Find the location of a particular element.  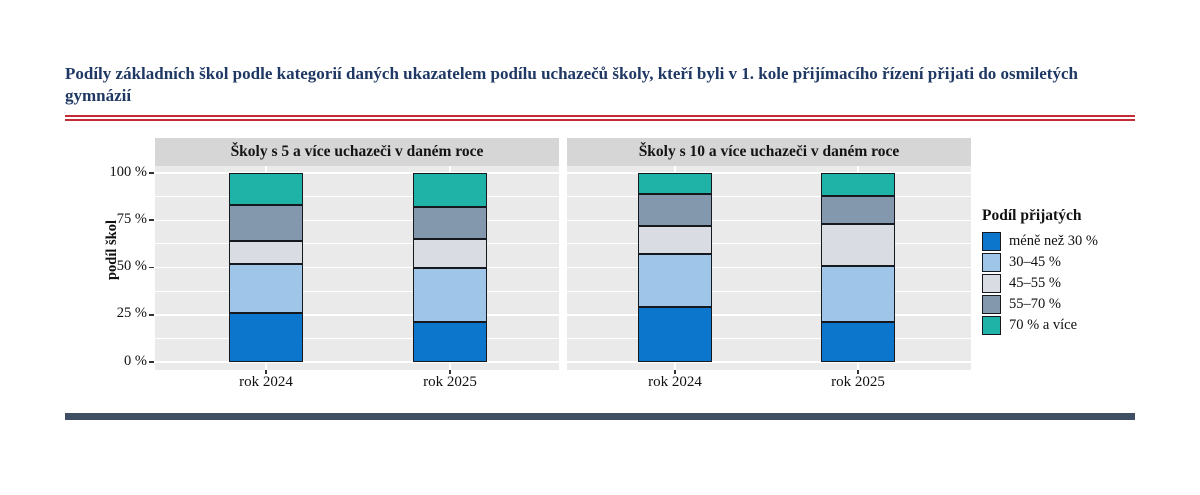

legend-item: 55–70 % is located at coordinates (1040, 304).